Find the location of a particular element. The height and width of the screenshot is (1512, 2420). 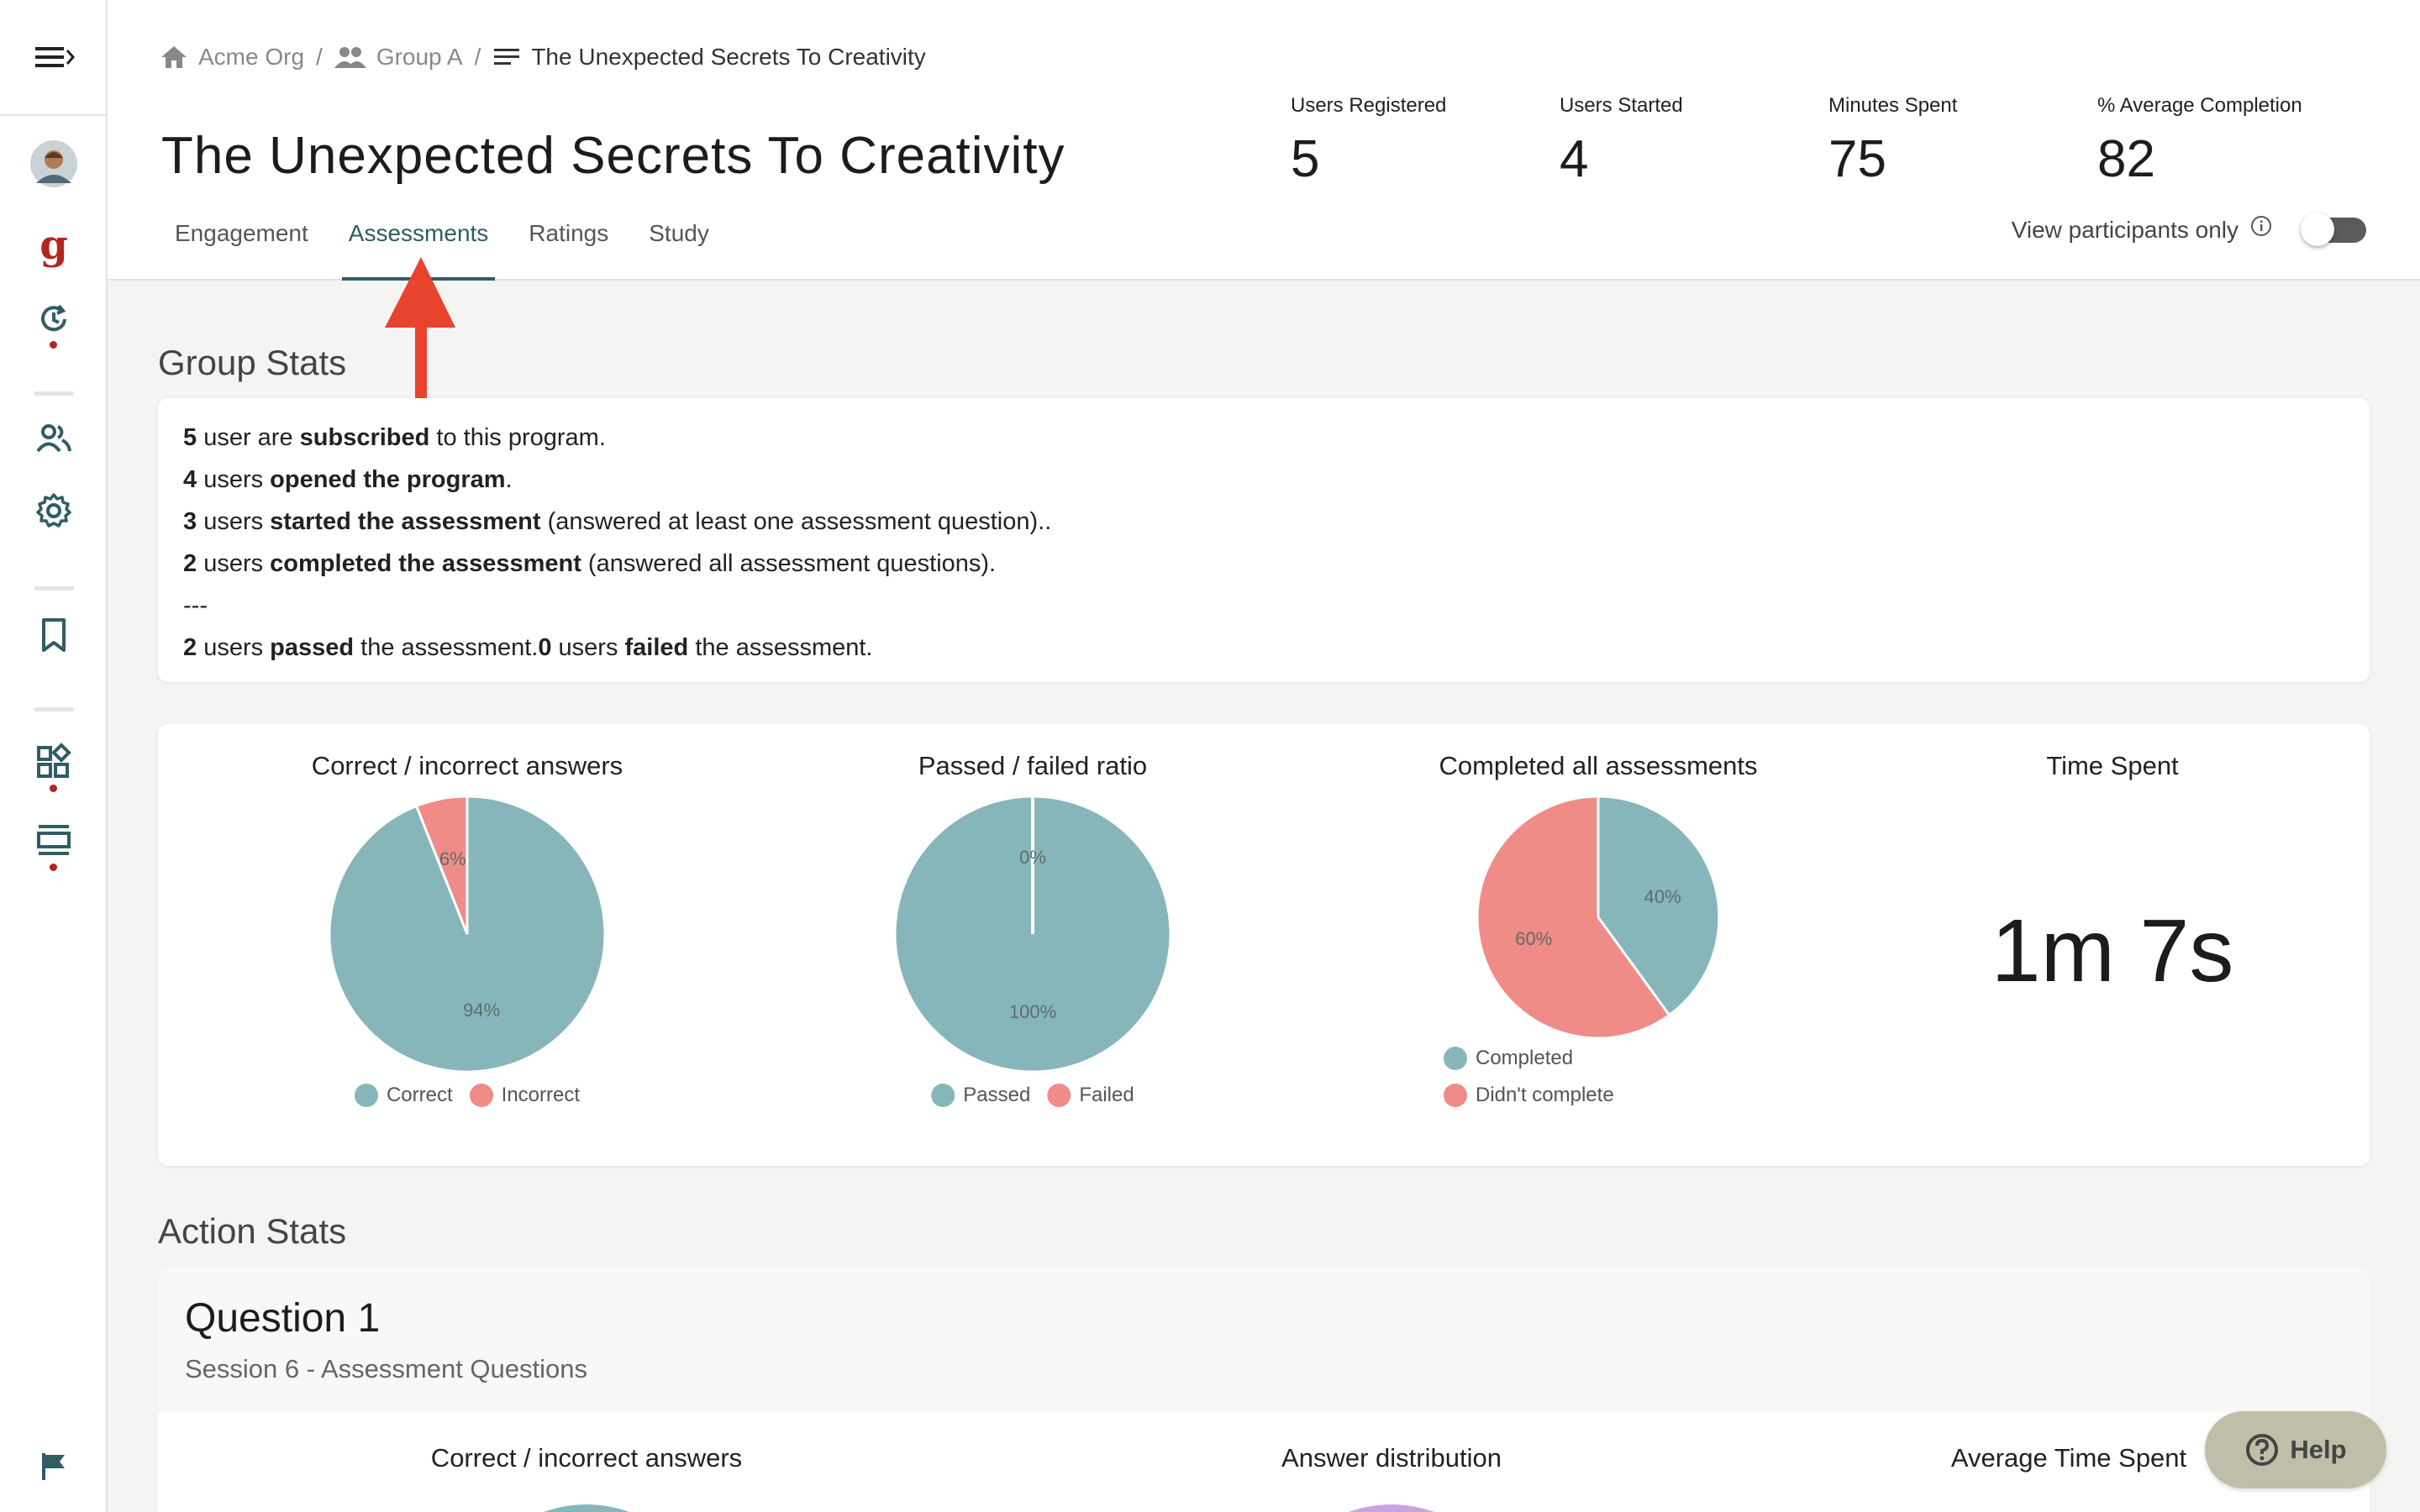

stat-average-completion: % Average Completion 82 is located at coordinates (2200, 141).